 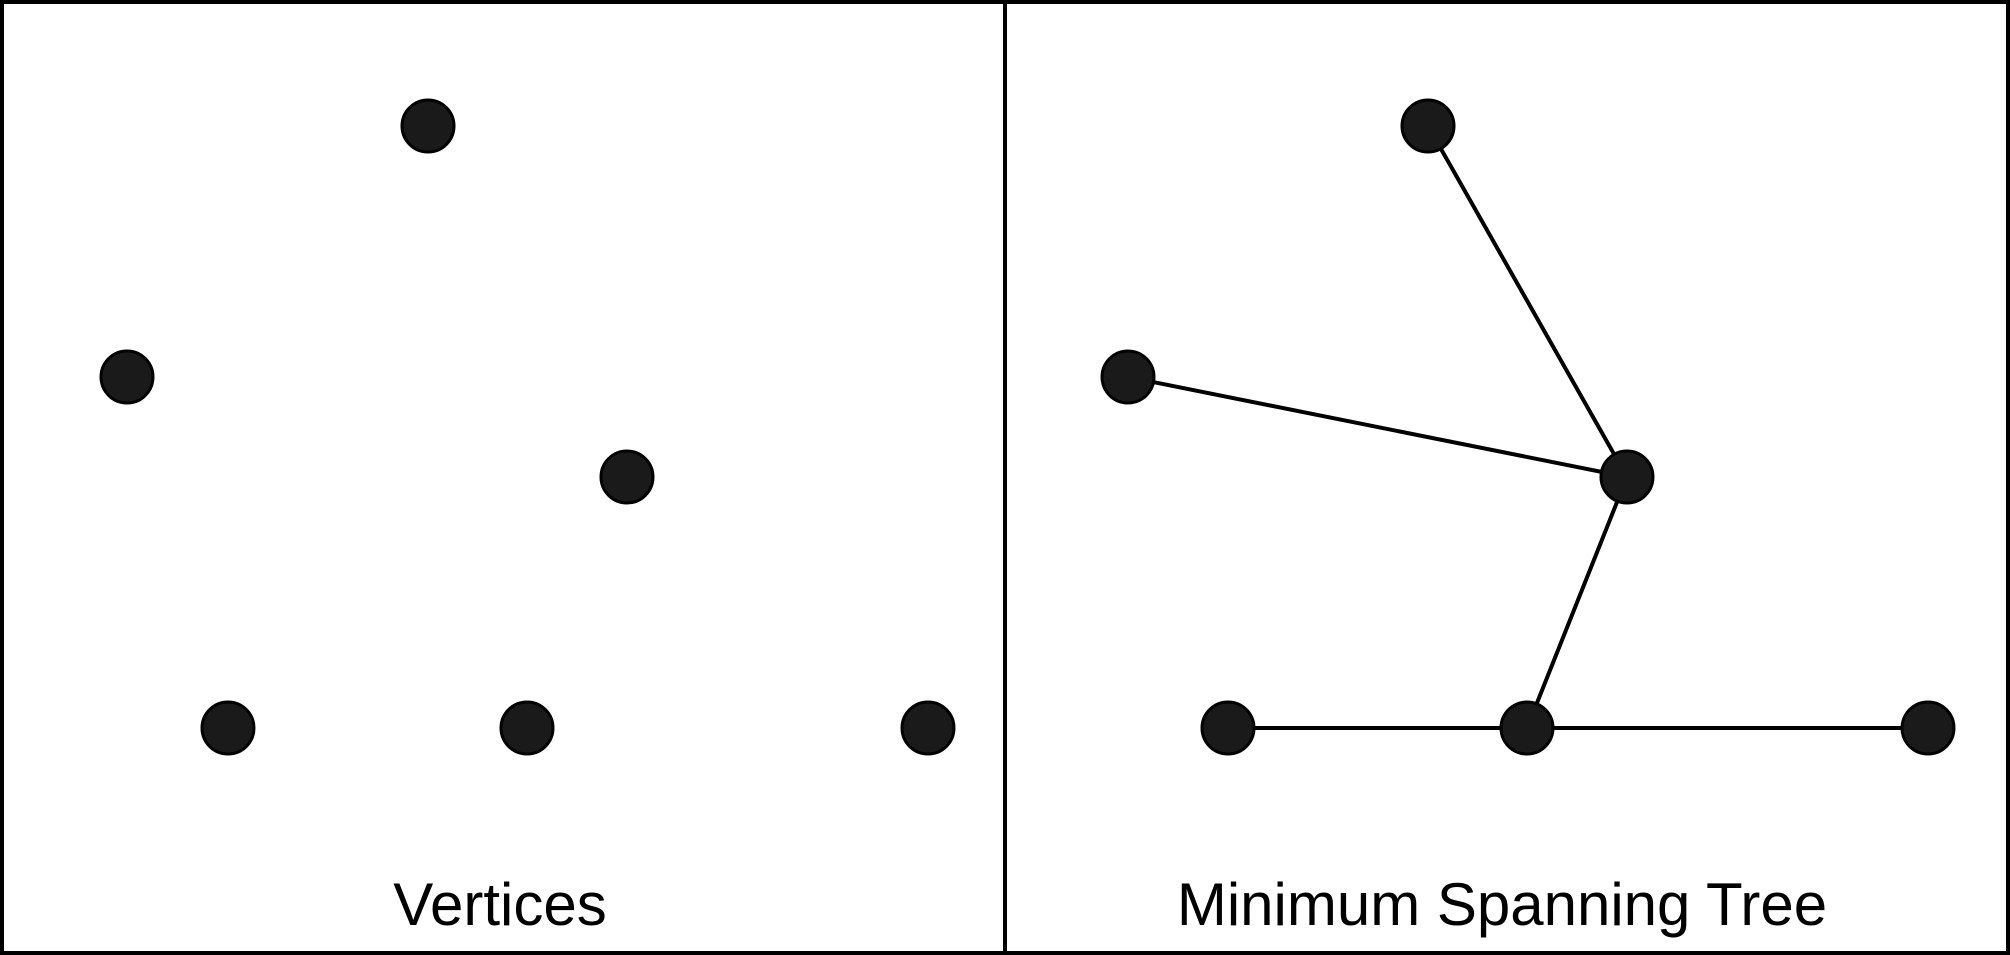 What do you see at coordinates (1627, 477) in the screenshot?
I see `mst-vertex-v3` at bounding box center [1627, 477].